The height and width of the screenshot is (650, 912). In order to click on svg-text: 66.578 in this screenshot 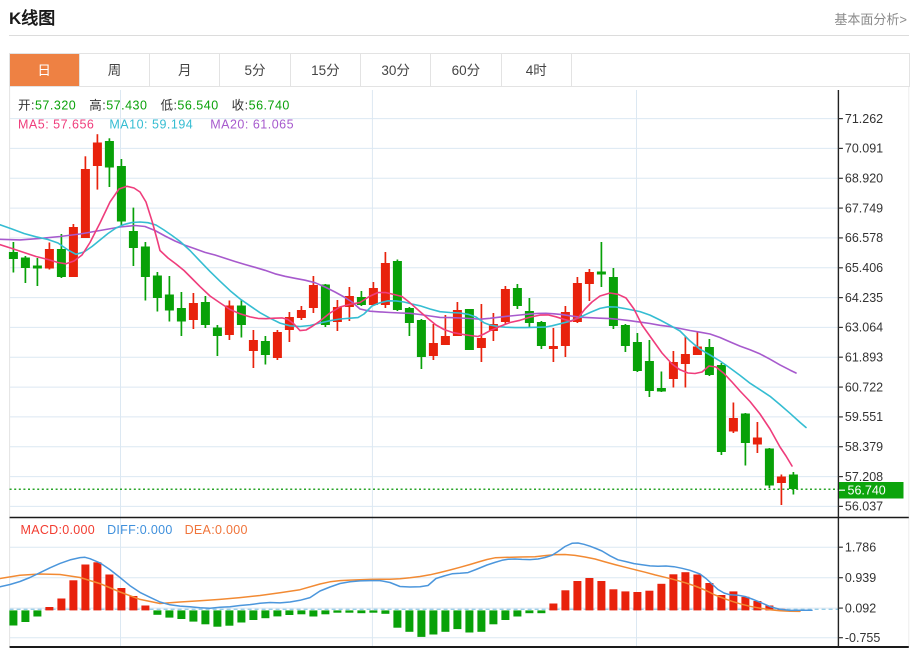, I will do `click(864, 238)`.